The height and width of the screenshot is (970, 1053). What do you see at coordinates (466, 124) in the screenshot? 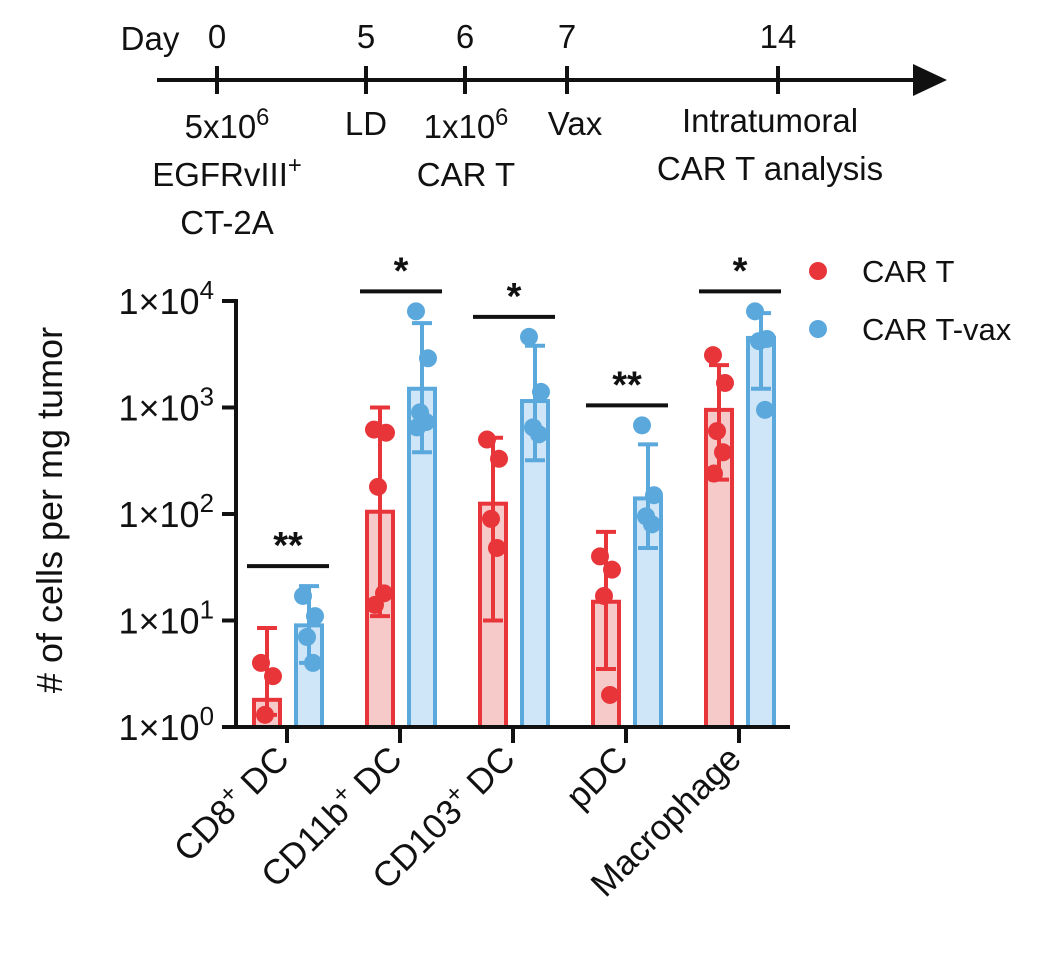
I see `timeline-event-label: 1x10⁶` at bounding box center [466, 124].